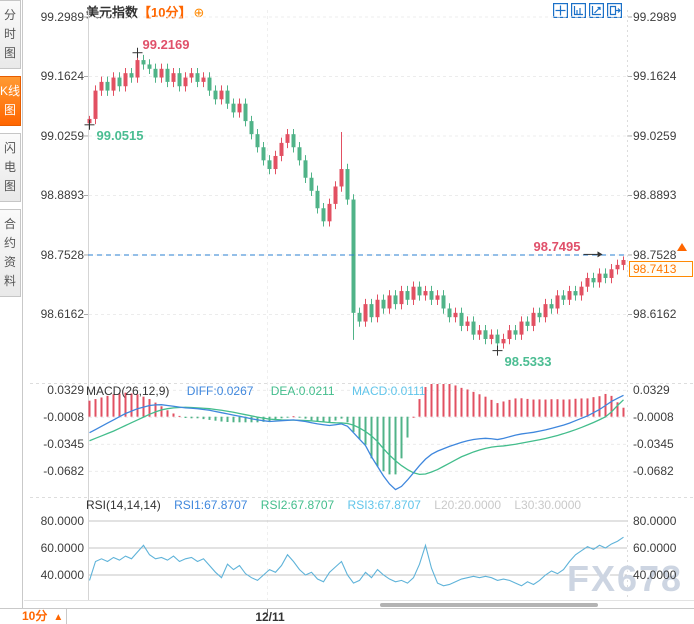  Describe the element at coordinates (489, 605) in the screenshot. I see `horizontal-scrollbar-thumb` at that location.